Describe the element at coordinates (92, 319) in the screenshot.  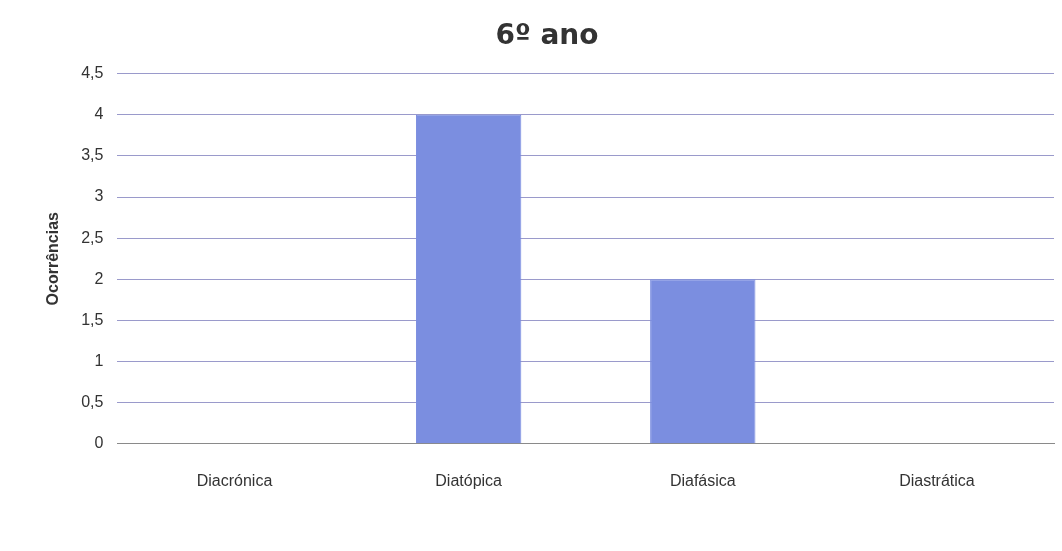
I see `y-tick-label: 1,5` at that location.